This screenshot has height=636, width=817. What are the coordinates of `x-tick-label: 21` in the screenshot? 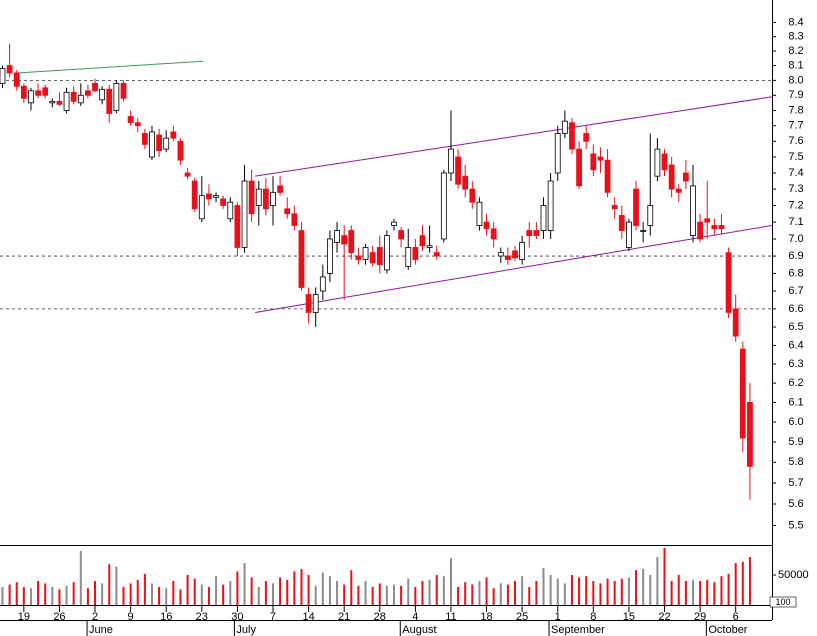 It's located at (344, 617).